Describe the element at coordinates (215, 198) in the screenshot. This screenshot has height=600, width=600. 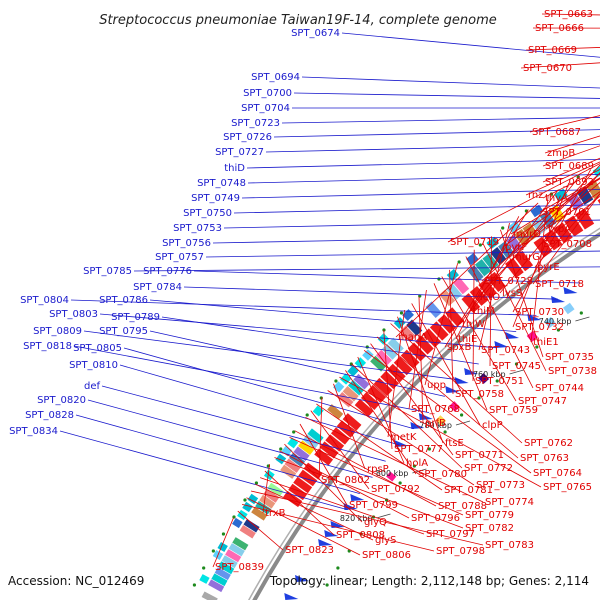
I see `left-gene-label: SPT_0749` at that location.